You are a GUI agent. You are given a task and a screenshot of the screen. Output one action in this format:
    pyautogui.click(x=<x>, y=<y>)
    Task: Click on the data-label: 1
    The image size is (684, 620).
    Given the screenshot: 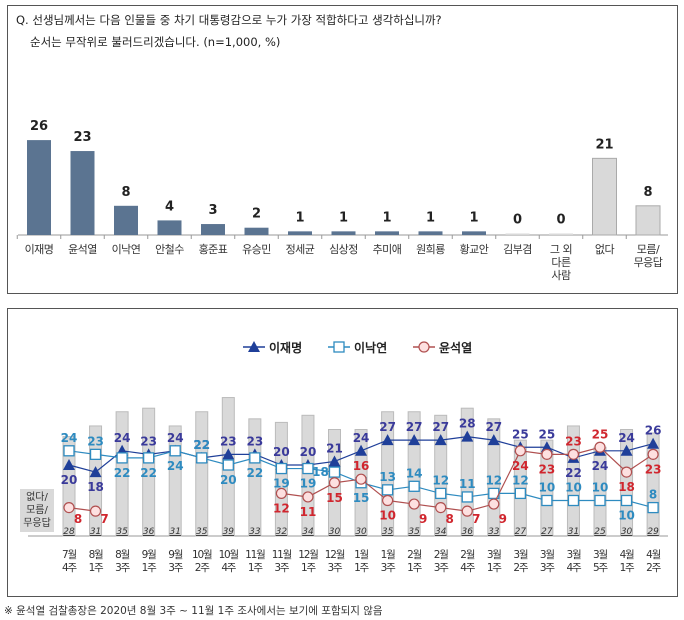 What is the action you would take?
    pyautogui.click(x=430, y=217)
    